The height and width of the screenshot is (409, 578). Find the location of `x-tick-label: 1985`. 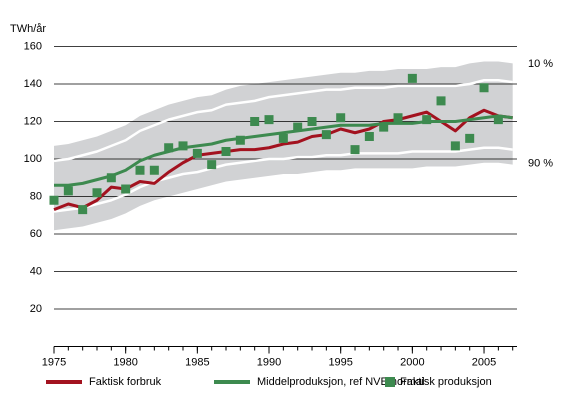

x-tick-label: 1985 is located at coordinates (197, 362).